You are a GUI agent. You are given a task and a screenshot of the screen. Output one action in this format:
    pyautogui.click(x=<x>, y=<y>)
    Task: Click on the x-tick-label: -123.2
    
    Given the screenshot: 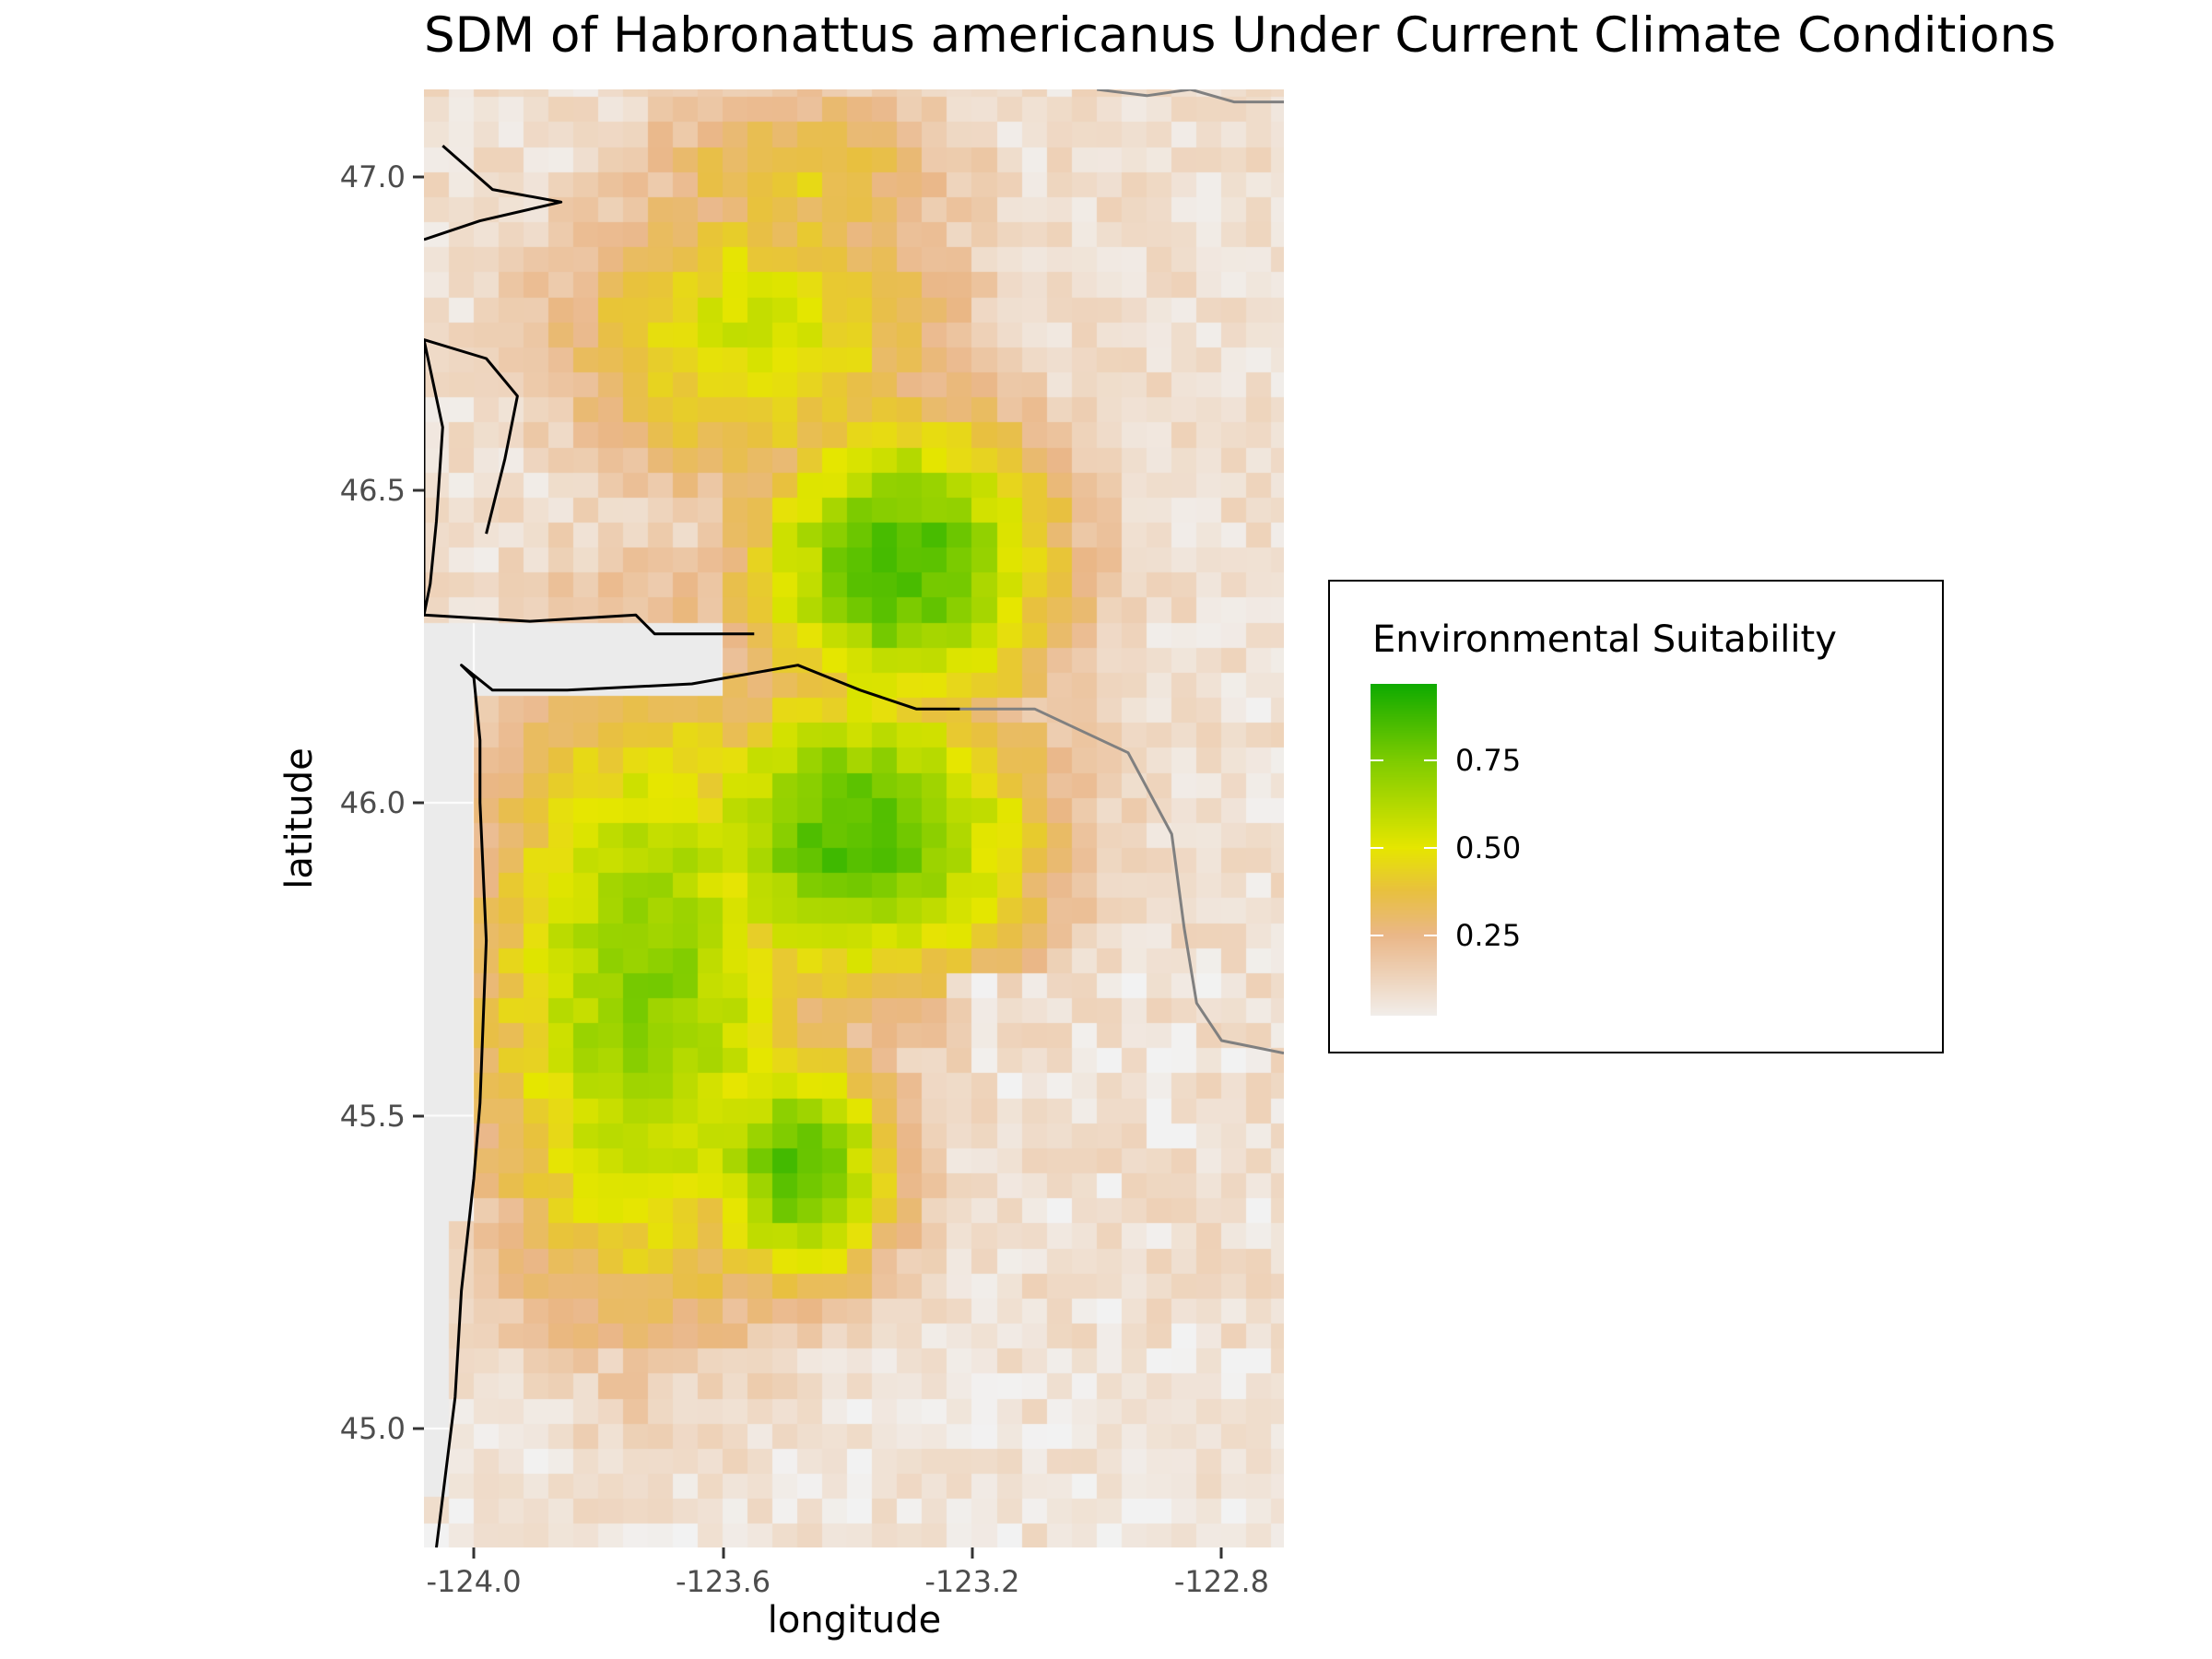 What is the action you would take?
    pyautogui.click(x=972, y=1581)
    